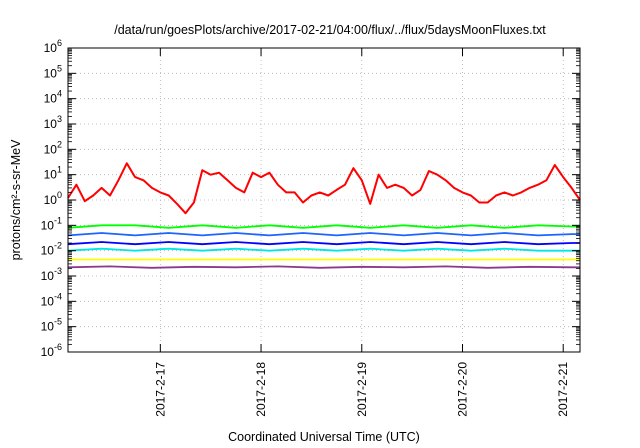 The image size is (640, 448). Describe the element at coordinates (51, 299) in the screenshot. I see `y-tick-label: 10⁻⁴` at that location.